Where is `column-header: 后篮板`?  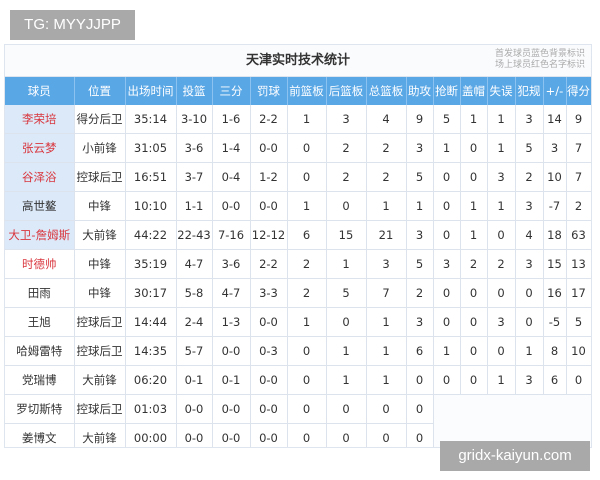
column-header: 后篮板 is located at coordinates (346, 91).